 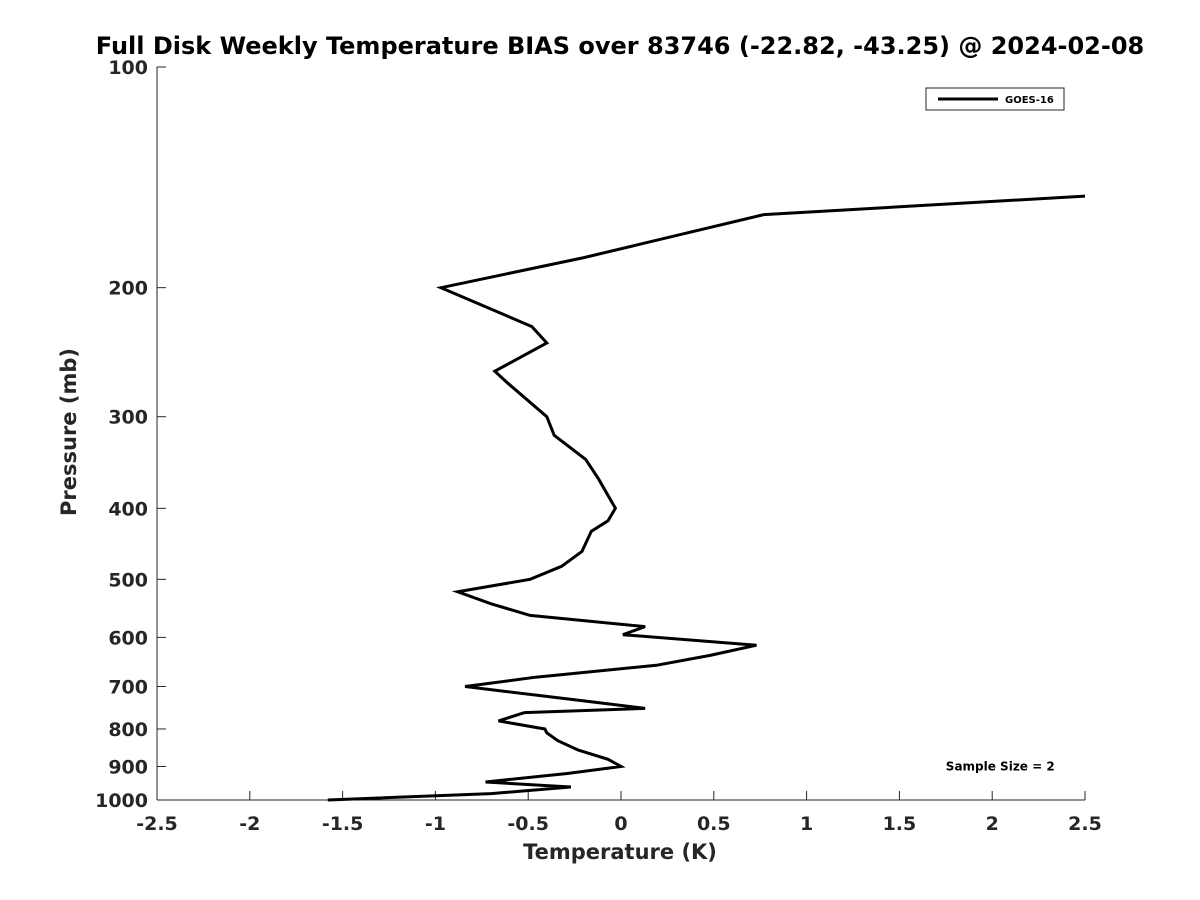 I want to click on x-axis-ticks: -2.5 -2 -1.5 -1 -0.5 0 0.5 1 1.5 2 2.5, so click(x=619, y=813).